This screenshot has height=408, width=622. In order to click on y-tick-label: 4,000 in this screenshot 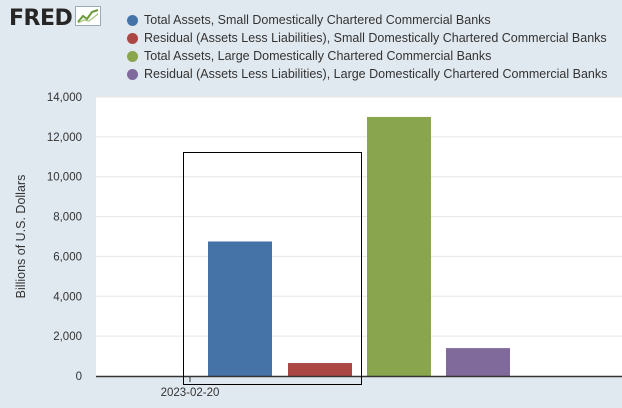, I will do `click(67, 297)`.